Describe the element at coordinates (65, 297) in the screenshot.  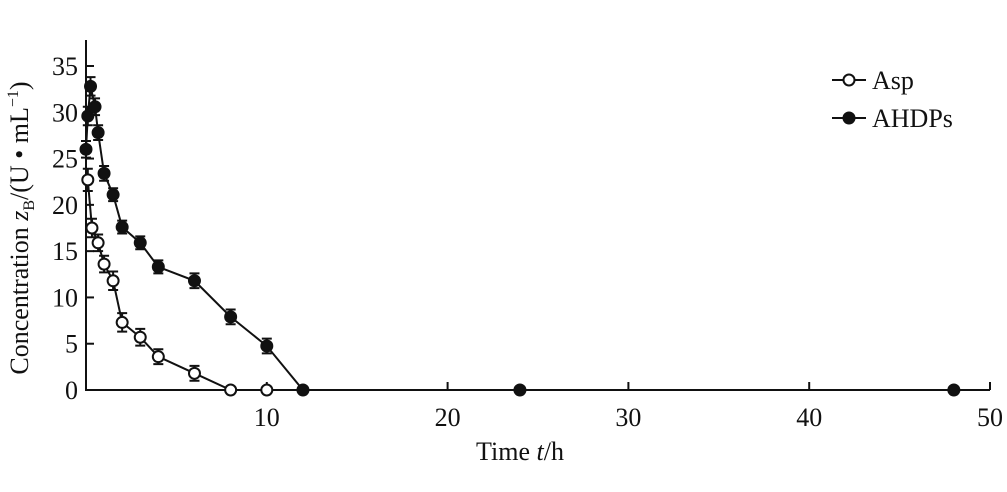
I see `y-tick-label: 10` at that location.